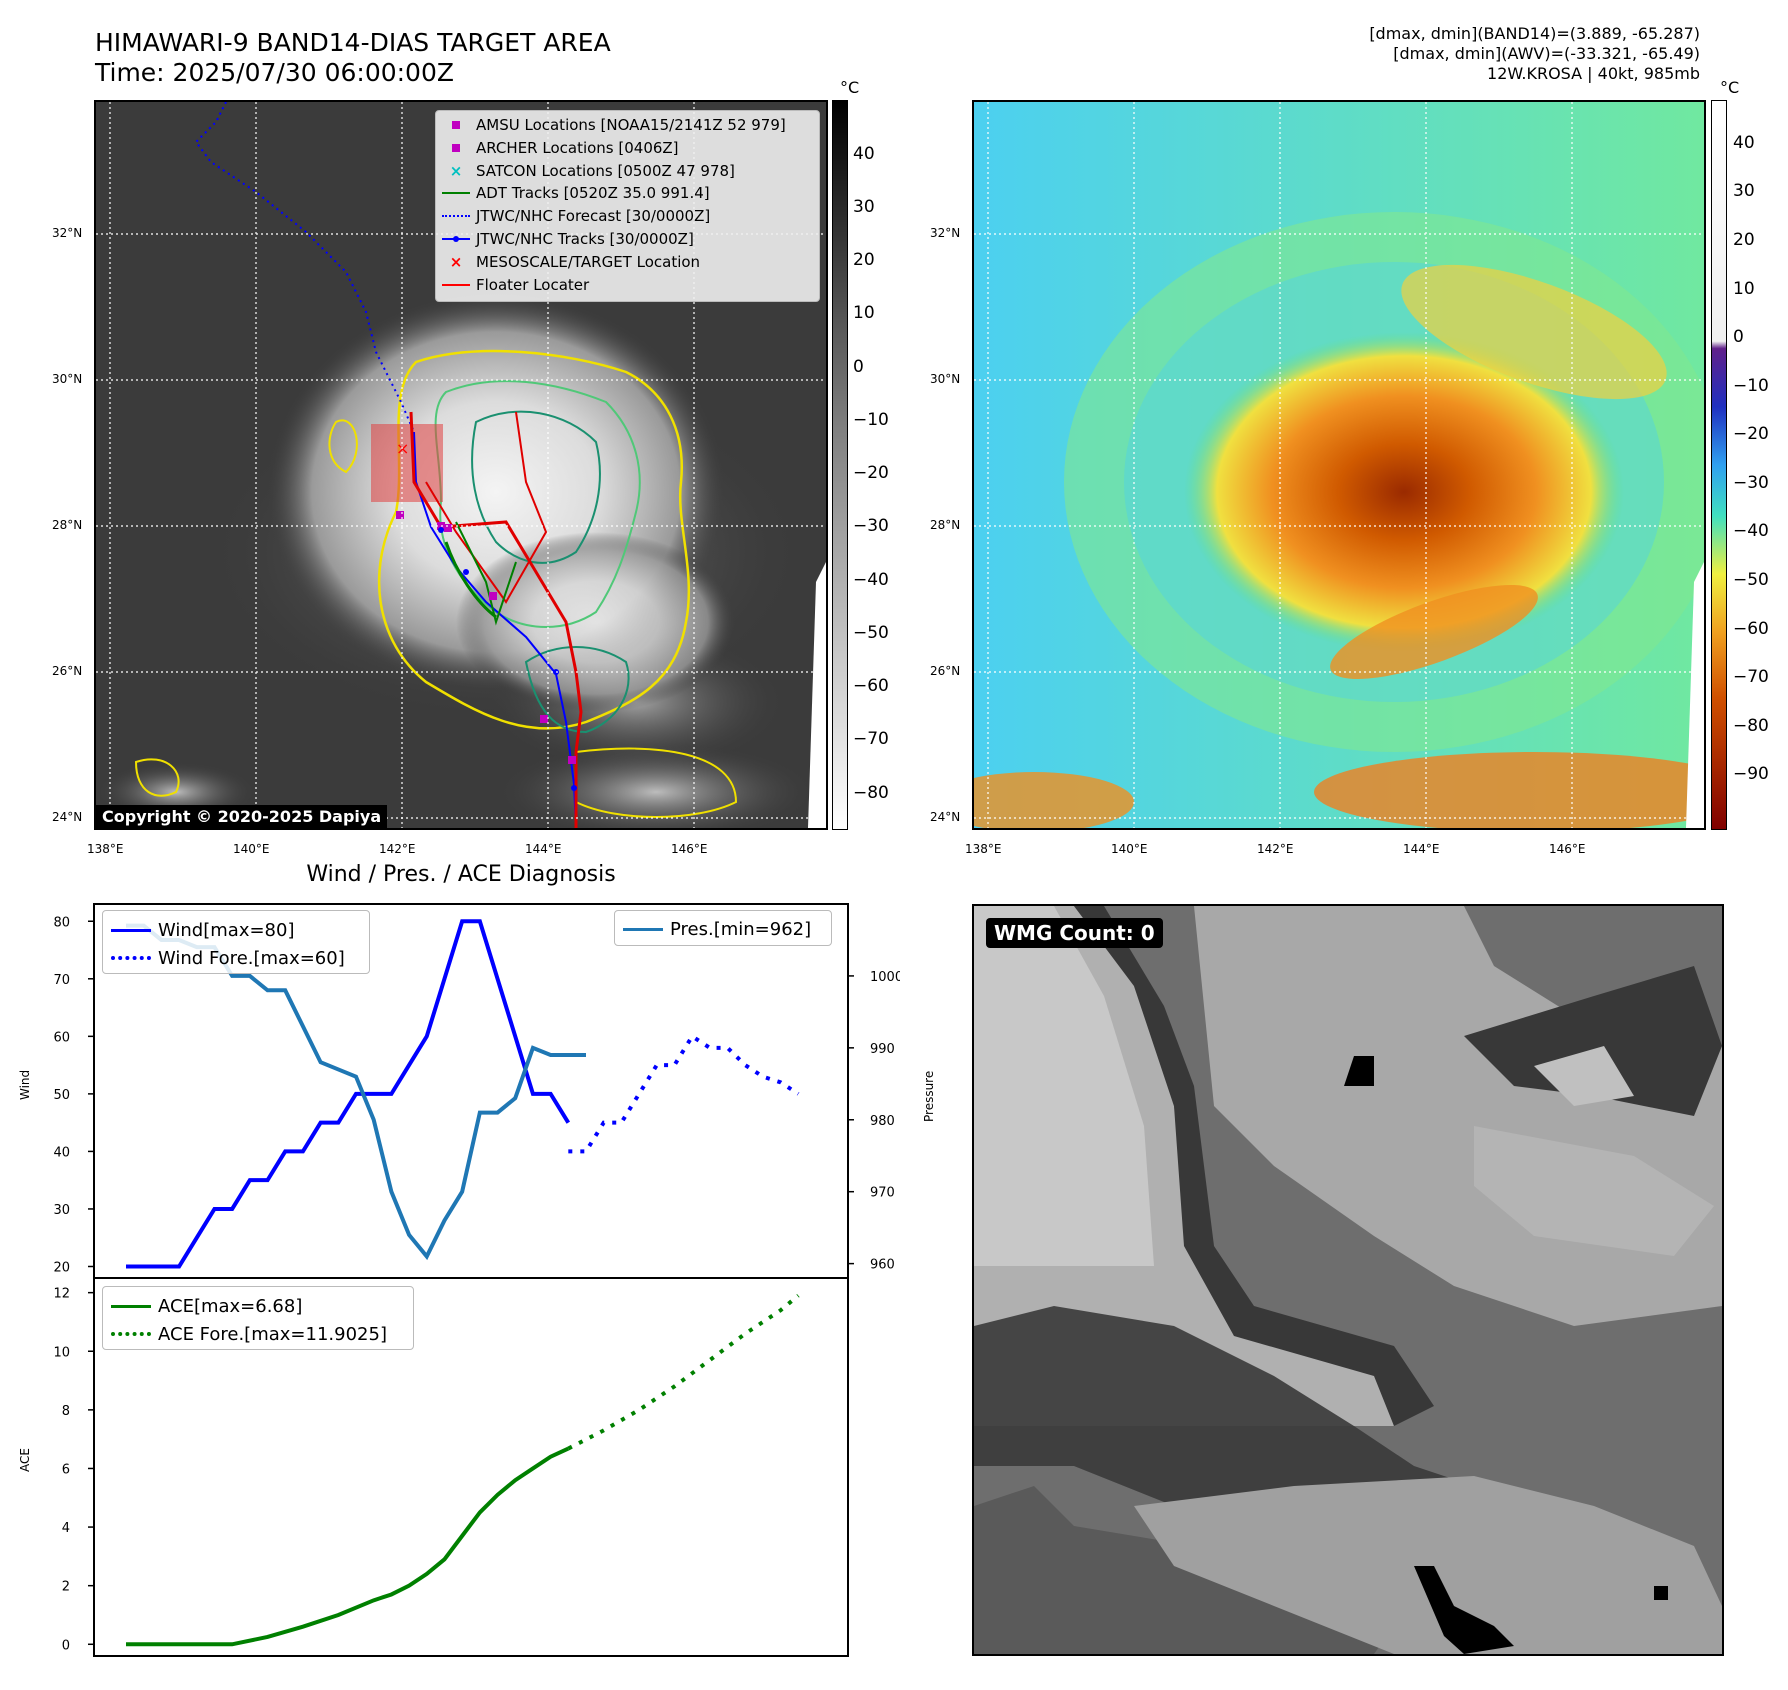 The height and width of the screenshot is (1690, 1788). What do you see at coordinates (226, 930) in the screenshot?
I see `legend-label: Wind[max=80]` at bounding box center [226, 930].